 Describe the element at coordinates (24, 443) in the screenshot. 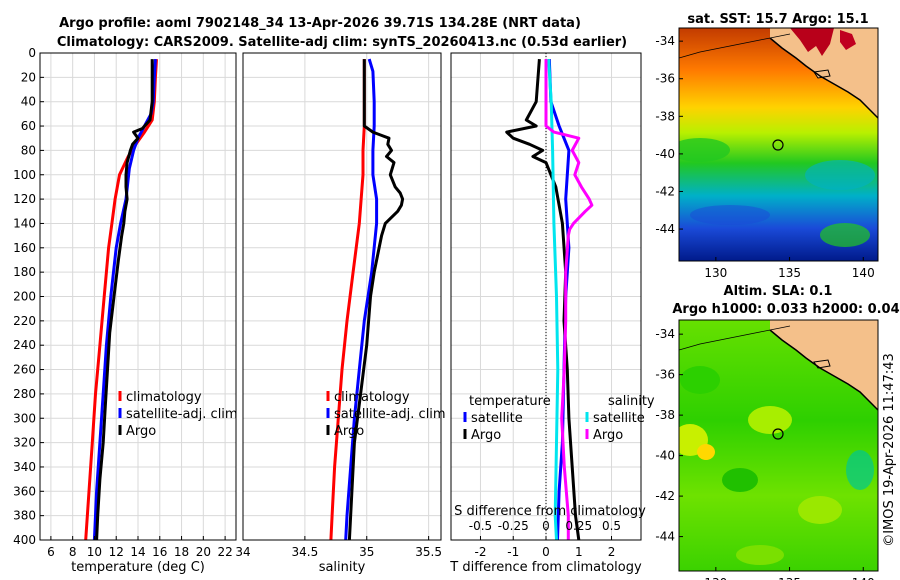

I see `y-tick-label: 320` at that location.